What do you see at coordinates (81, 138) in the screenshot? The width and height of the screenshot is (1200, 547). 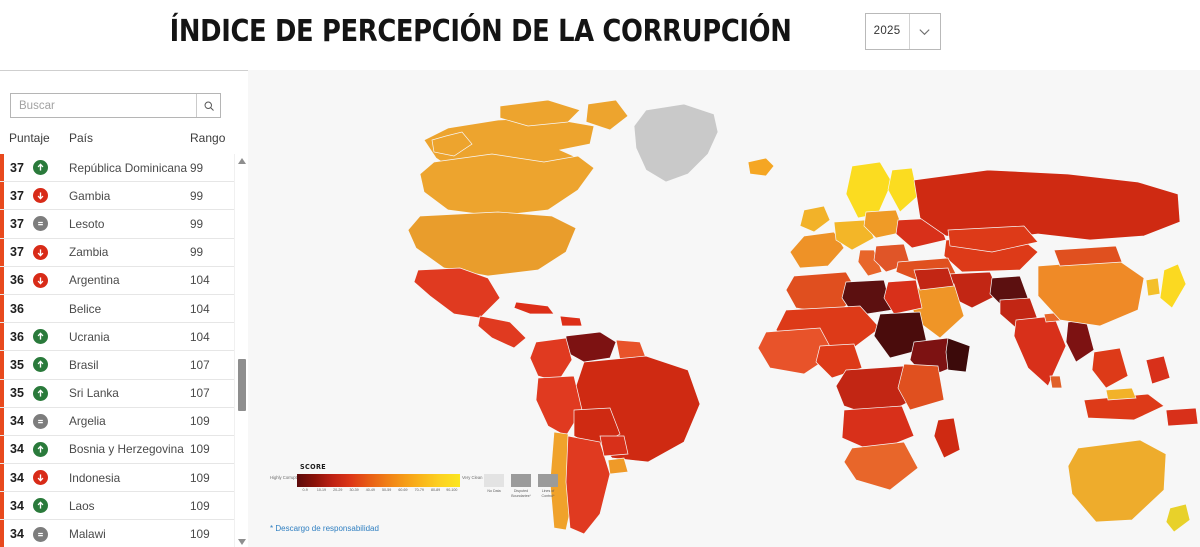 I see `column-header-country: País` at bounding box center [81, 138].